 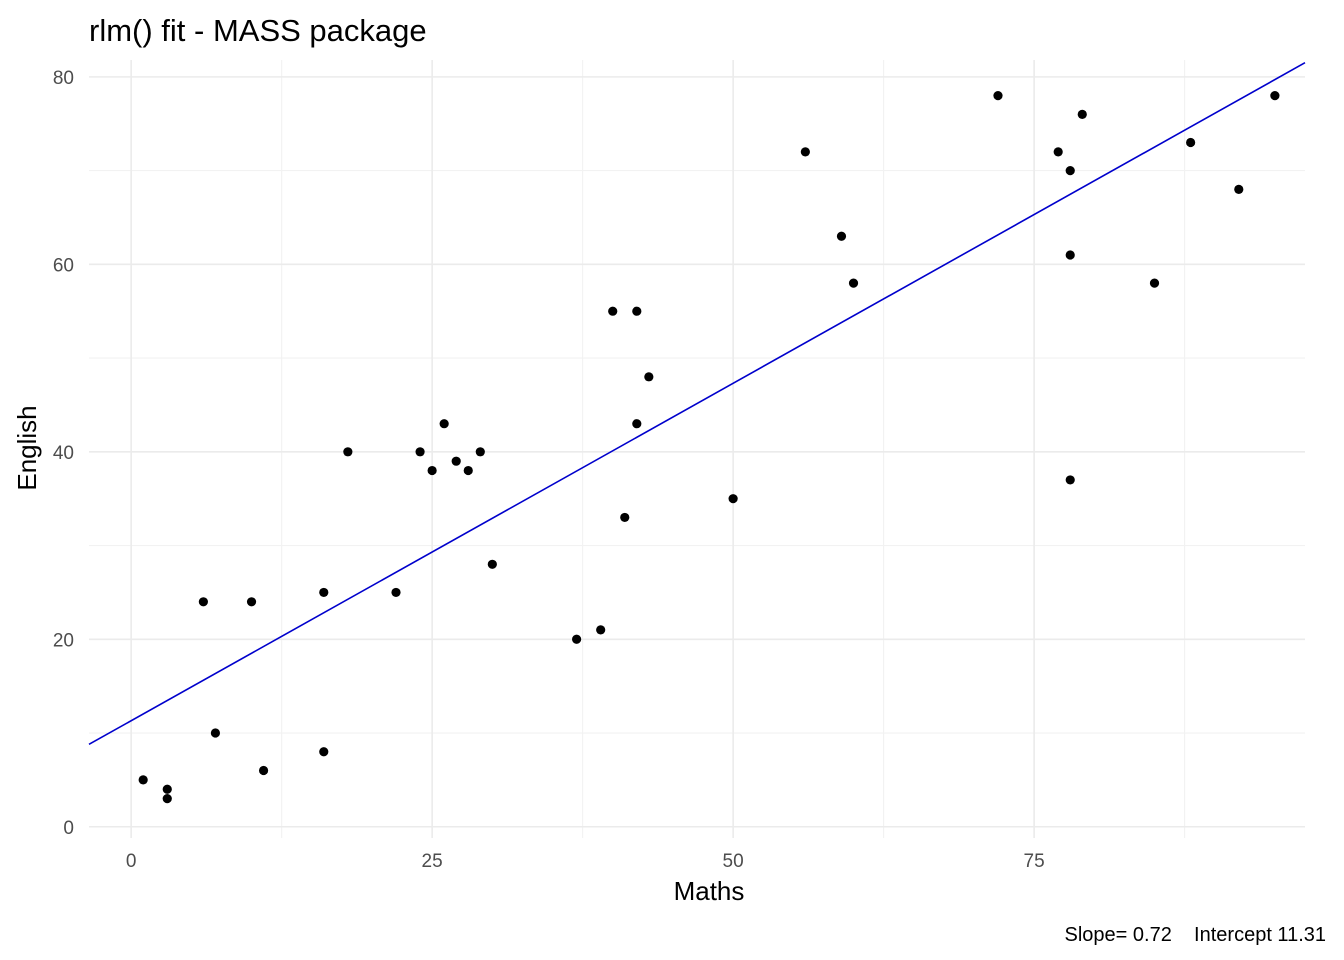 I want to click on x-axis-title: Maths, so click(x=709, y=891).